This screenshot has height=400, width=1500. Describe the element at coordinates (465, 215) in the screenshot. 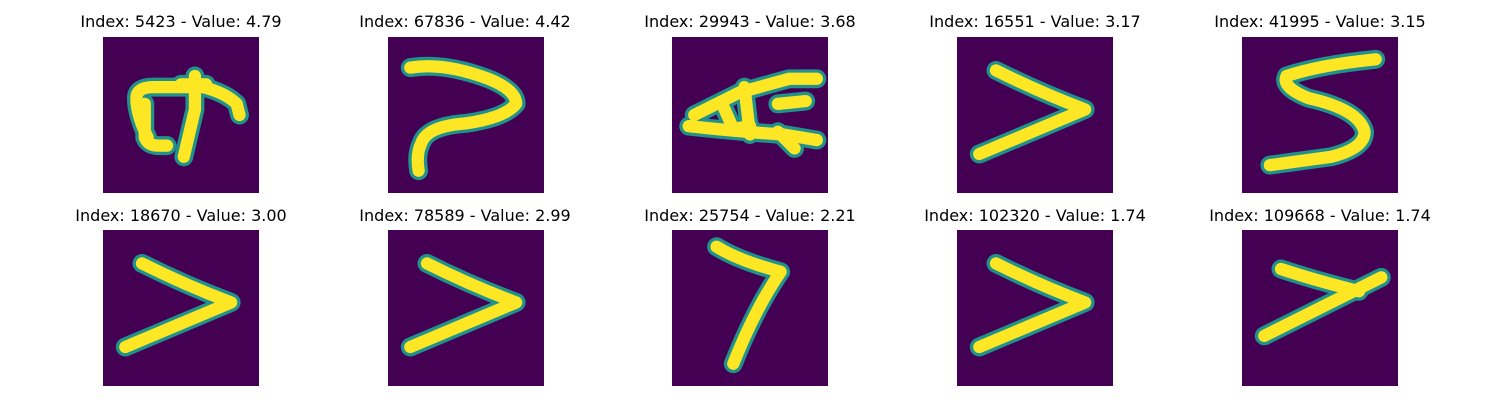

I see `panel-title: Index: 78589 - Value: 2.99` at that location.